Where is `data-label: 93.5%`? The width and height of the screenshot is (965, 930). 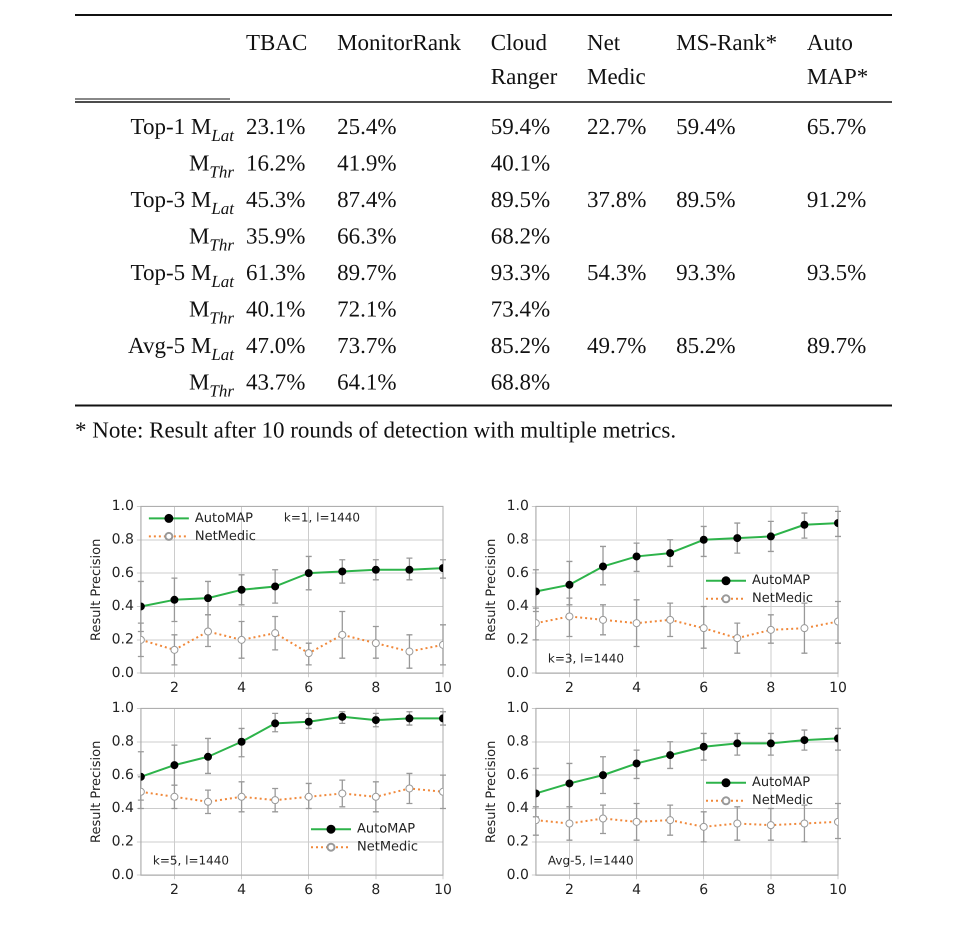
data-label: 93.5% is located at coordinates (836, 272).